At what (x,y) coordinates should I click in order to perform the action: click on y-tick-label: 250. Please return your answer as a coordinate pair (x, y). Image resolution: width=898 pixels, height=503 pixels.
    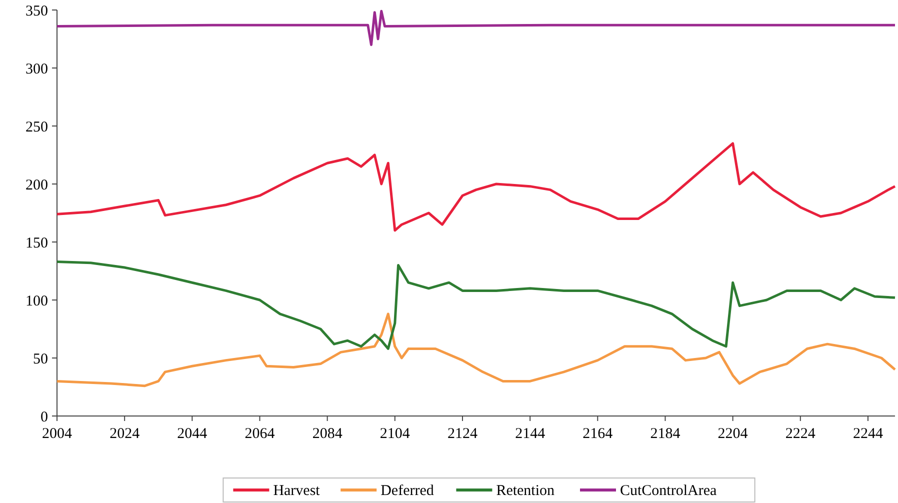
    Looking at the image, I should click on (37, 127).